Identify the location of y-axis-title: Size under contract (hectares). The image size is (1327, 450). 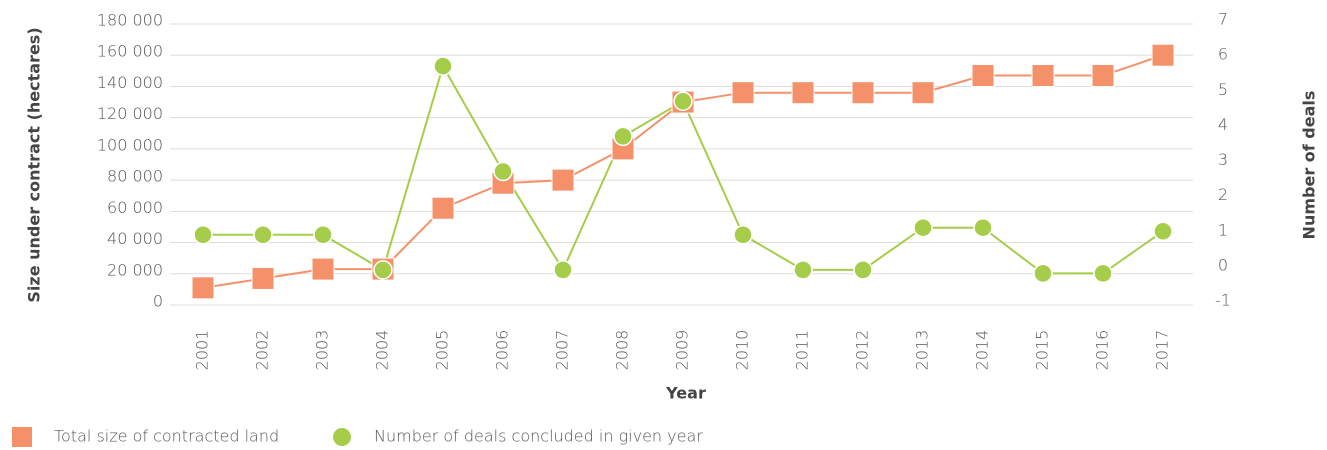
(34, 164).